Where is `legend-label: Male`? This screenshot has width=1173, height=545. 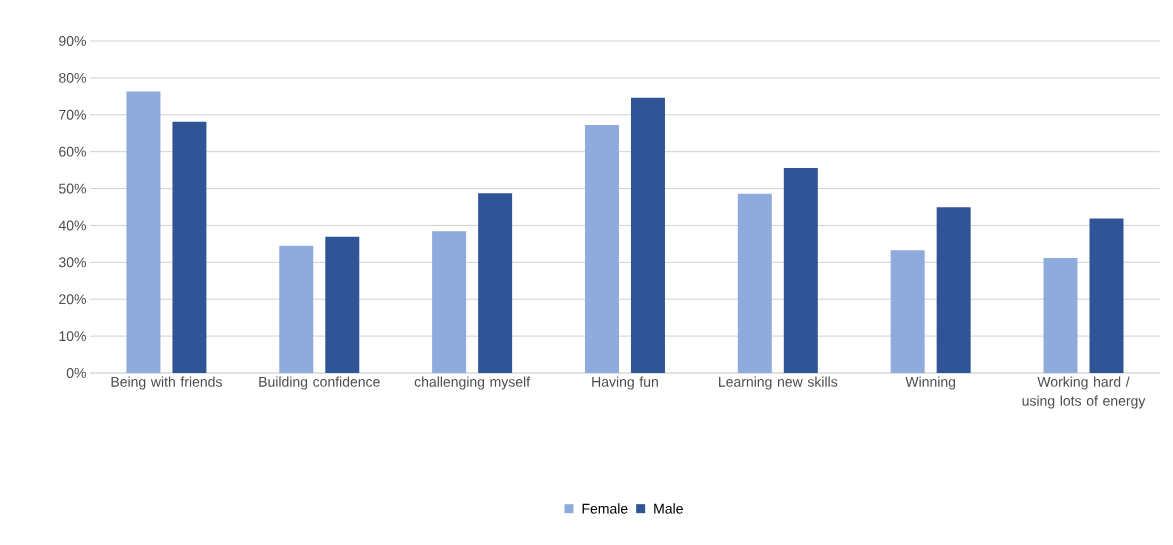 legend-label: Male is located at coordinates (668, 508).